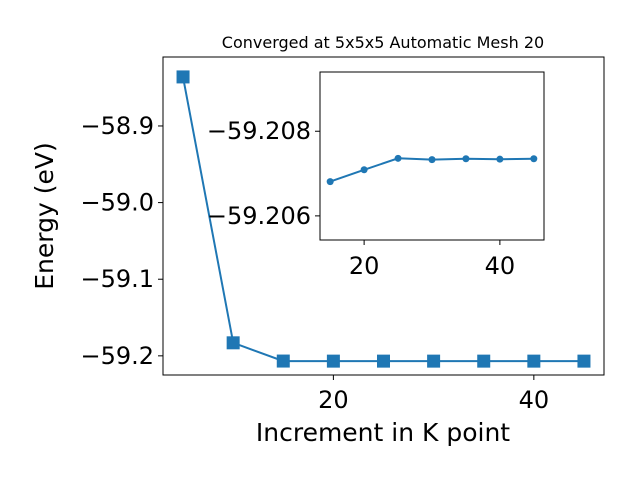 The height and width of the screenshot is (480, 640). I want to click on main-x-tick-label: 20, so click(333, 400).